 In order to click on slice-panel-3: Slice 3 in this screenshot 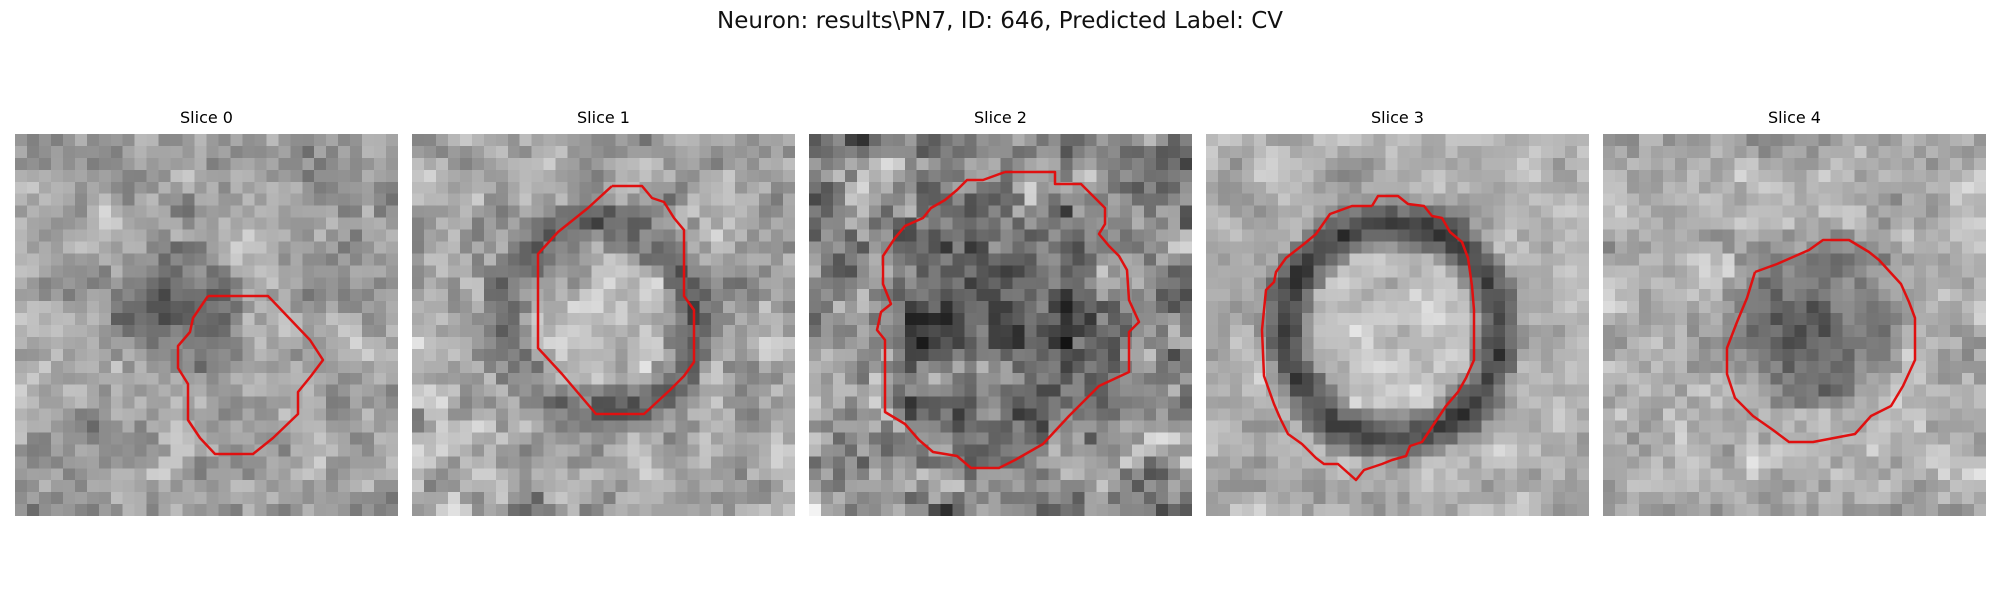, I will do `click(1397, 312)`.